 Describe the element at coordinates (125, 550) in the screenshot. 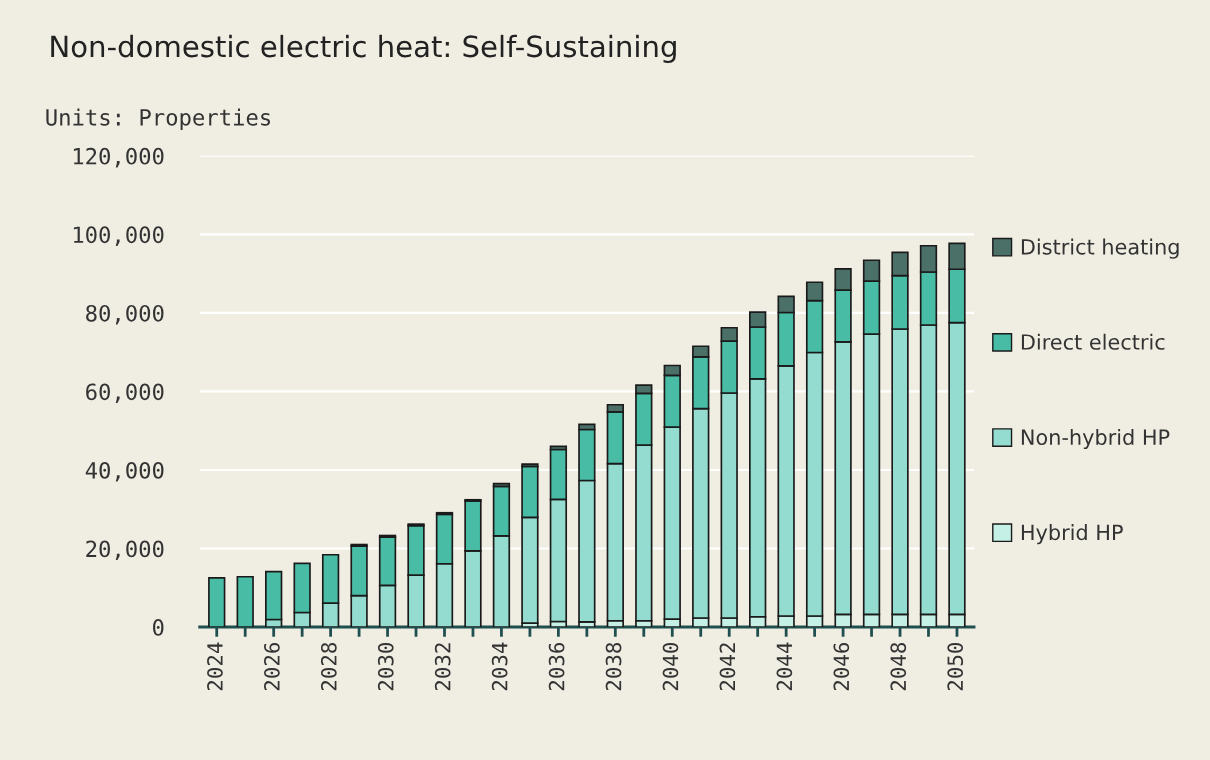

I see `y-tick-label: 20,000` at that location.